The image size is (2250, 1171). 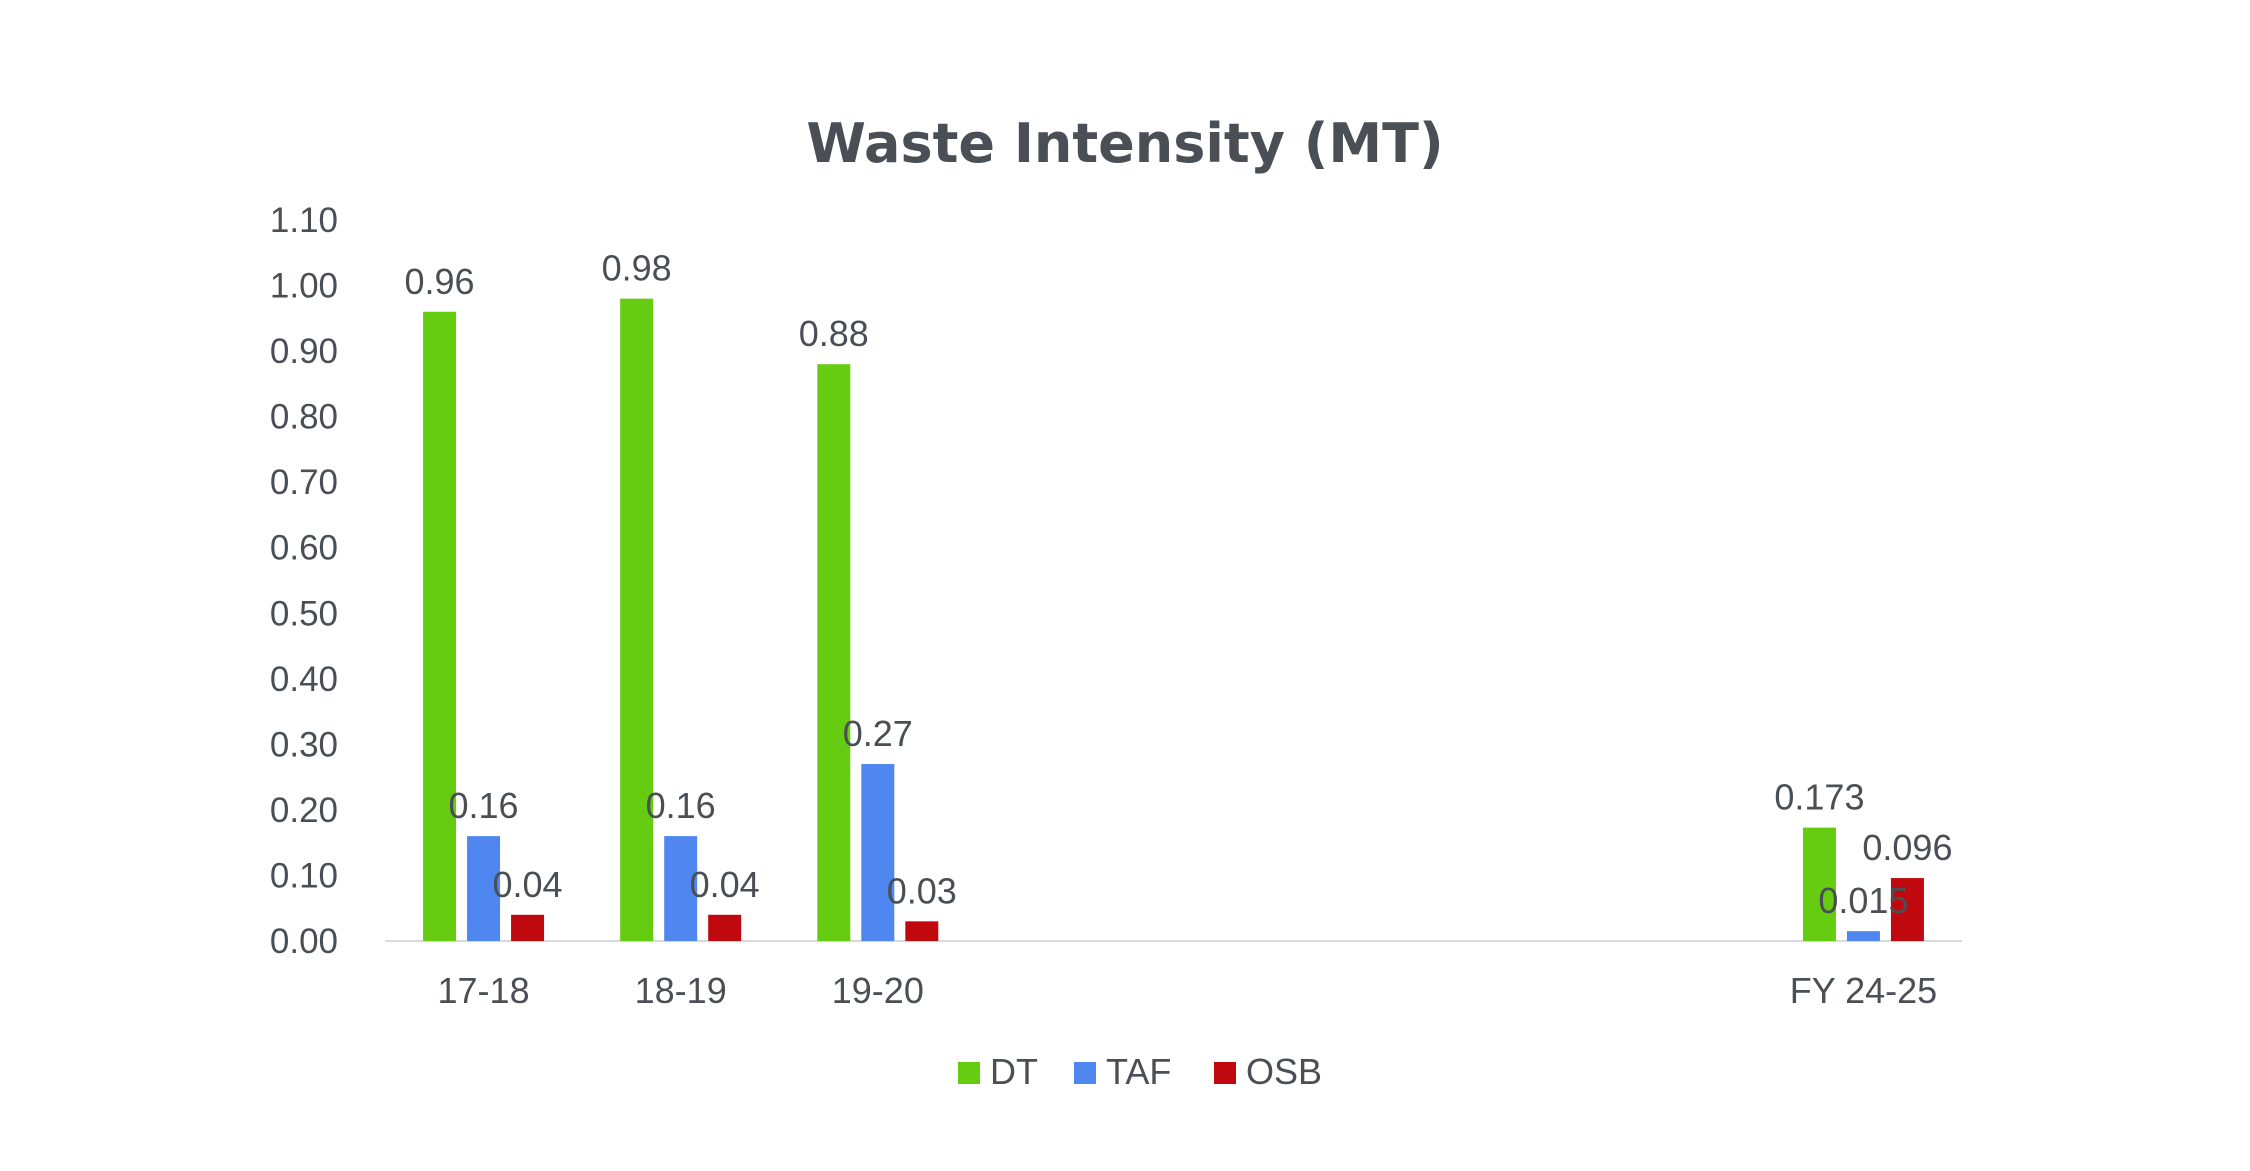 What do you see at coordinates (1014, 1071) in the screenshot?
I see `legend-label-dt: DT` at bounding box center [1014, 1071].